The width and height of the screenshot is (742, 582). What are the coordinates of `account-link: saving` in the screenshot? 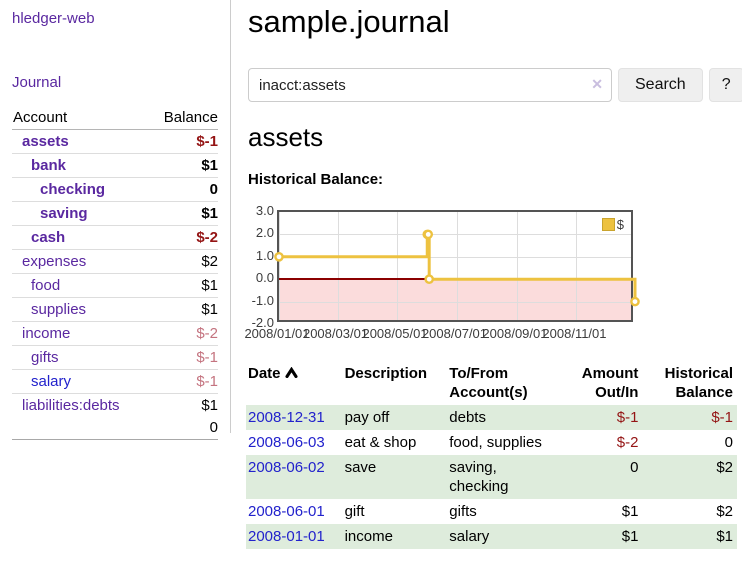 It's located at (64, 213).